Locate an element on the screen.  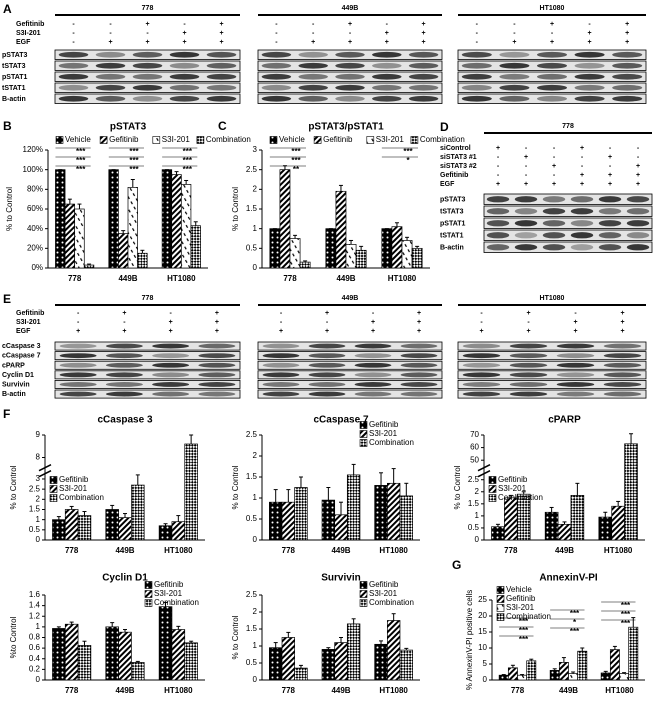
y-axis-label: %to Control is located at coordinates (13, 637).